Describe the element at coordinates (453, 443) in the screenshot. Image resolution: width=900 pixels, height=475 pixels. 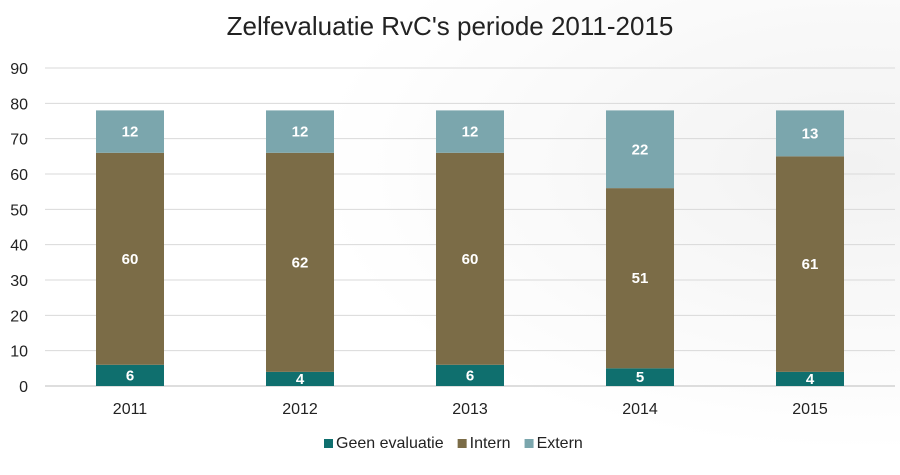
I see `legend: Geen evaluatie Intern Extern` at that location.